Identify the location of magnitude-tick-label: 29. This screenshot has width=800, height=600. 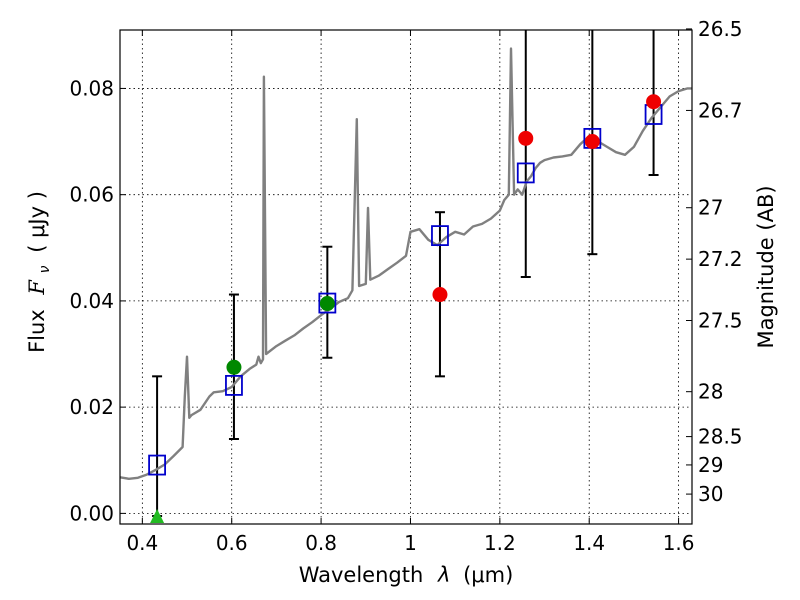
(710, 465).